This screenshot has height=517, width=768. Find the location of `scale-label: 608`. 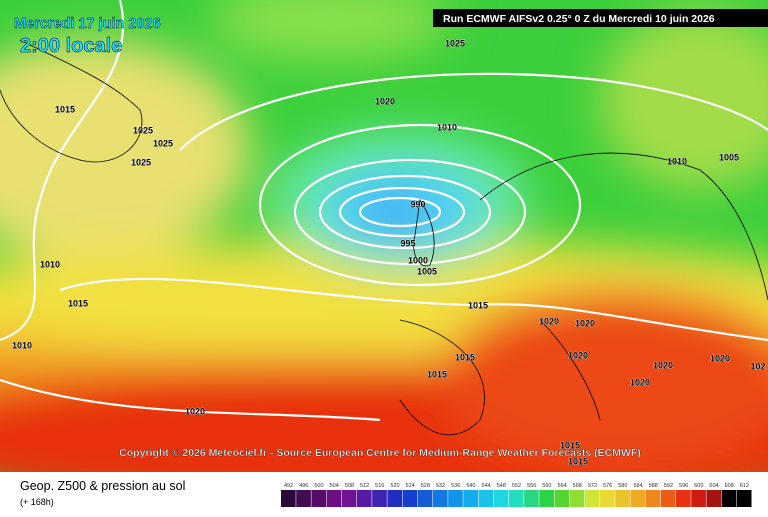

scale-label: 608 is located at coordinates (729, 486).